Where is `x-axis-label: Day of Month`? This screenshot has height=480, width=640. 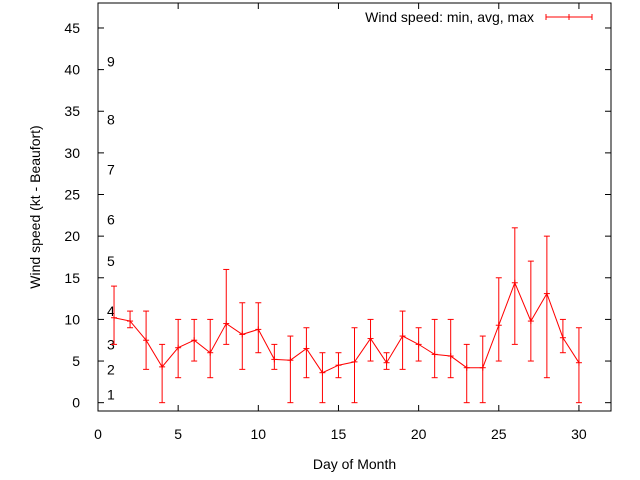 x-axis-label: Day of Month is located at coordinates (354, 464).